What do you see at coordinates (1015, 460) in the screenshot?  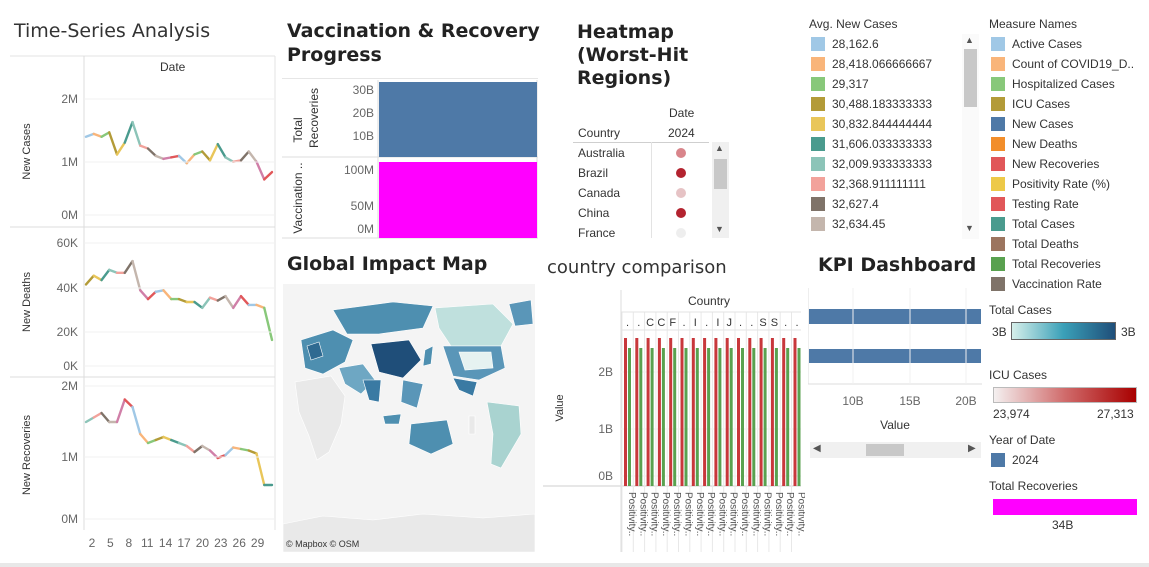 I see `year-legend-item: 2024` at bounding box center [1015, 460].